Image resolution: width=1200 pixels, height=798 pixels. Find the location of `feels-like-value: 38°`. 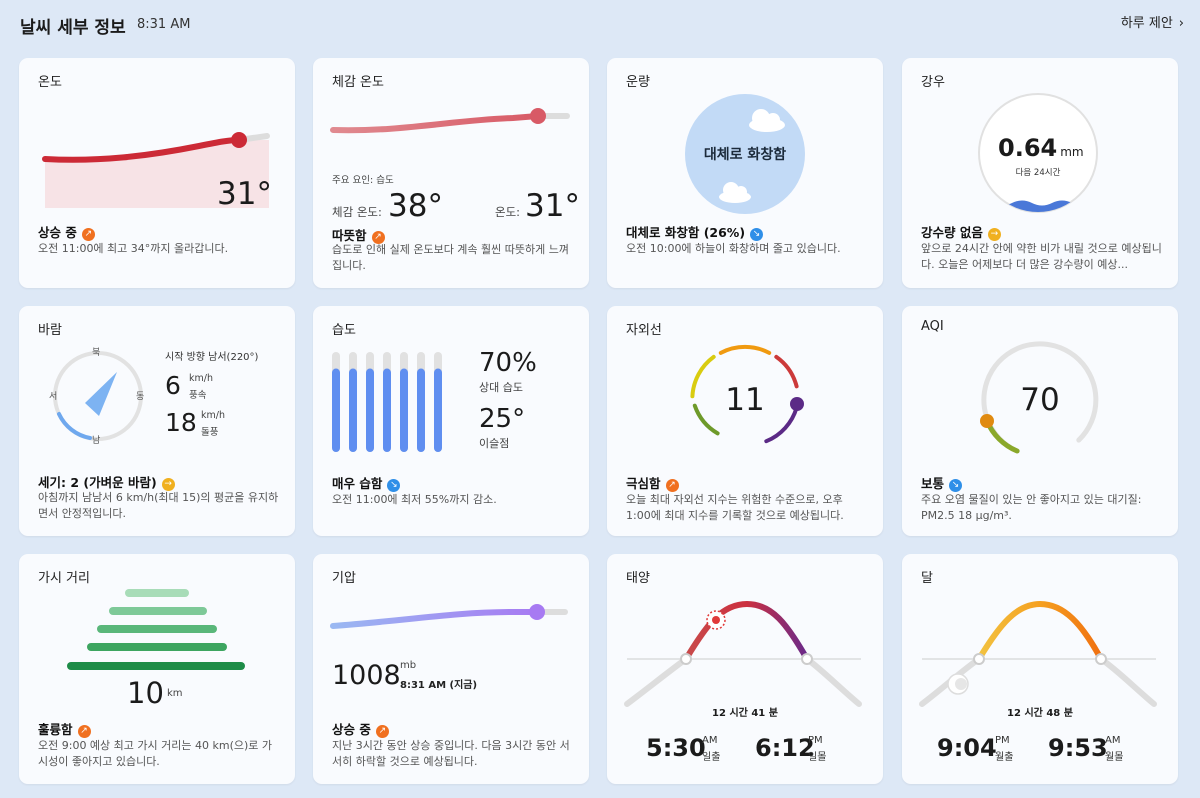

feels-like-value: 38° is located at coordinates (415, 206).